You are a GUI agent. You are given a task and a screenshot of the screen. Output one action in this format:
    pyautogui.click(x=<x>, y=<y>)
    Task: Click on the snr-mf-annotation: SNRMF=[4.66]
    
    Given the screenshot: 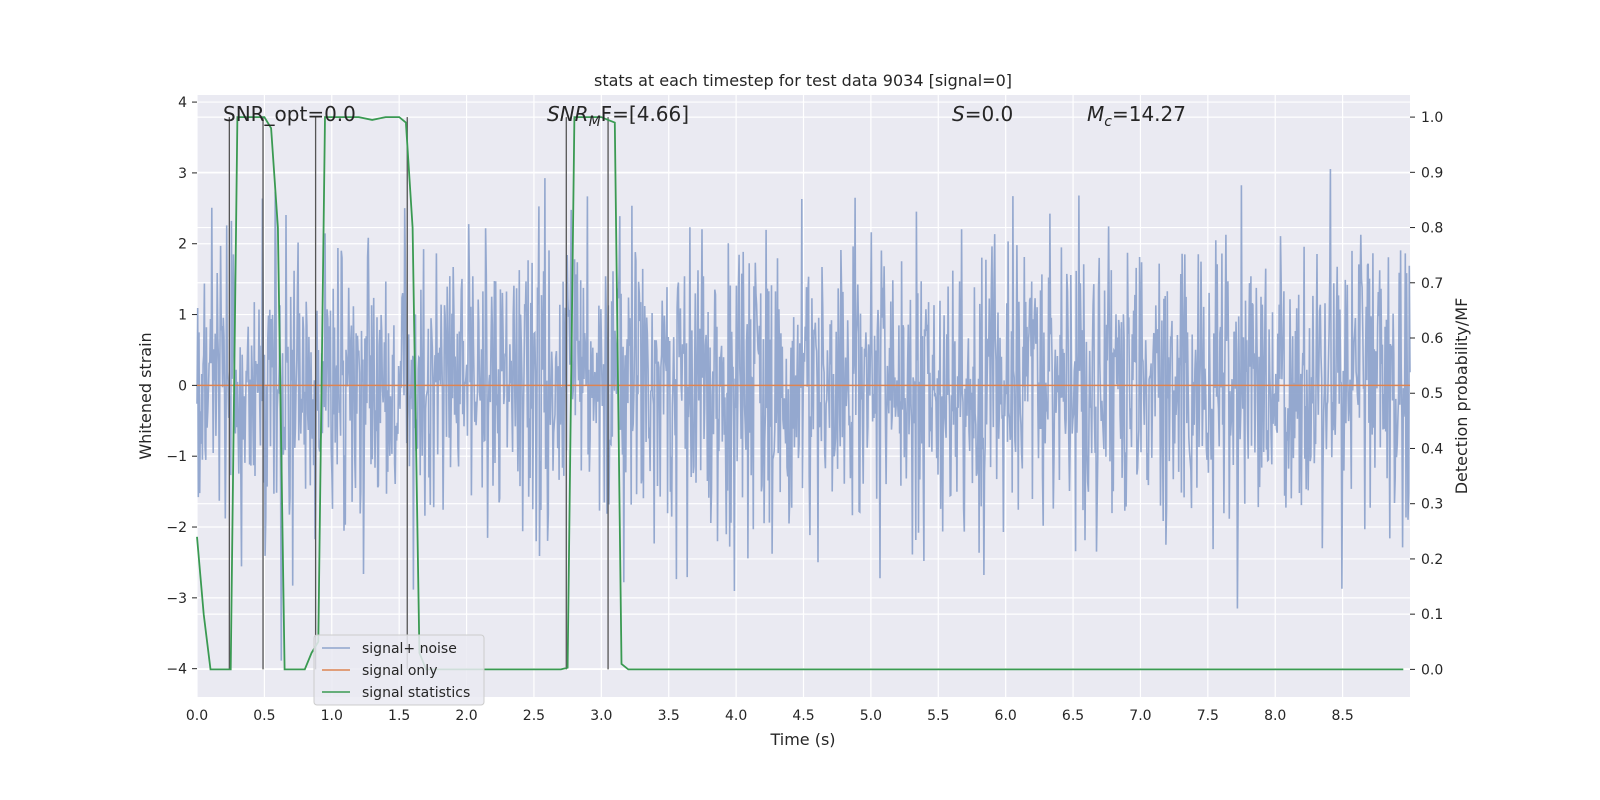 What is the action you would take?
    pyautogui.click(x=618, y=116)
    